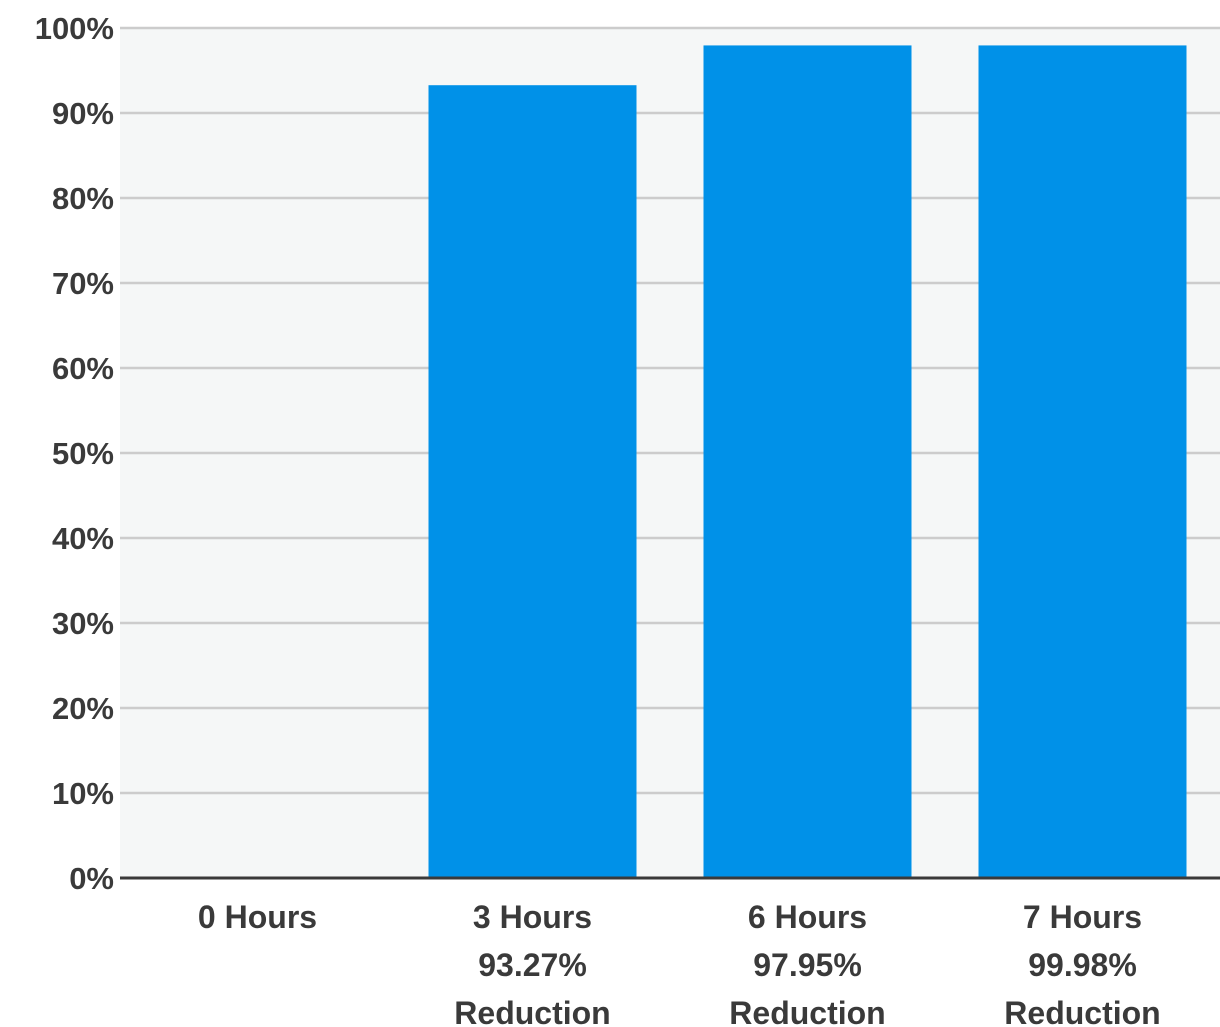 The width and height of the screenshot is (1220, 1027). What do you see at coordinates (83, 368) in the screenshot?
I see `y-tick-label: 60%` at bounding box center [83, 368].